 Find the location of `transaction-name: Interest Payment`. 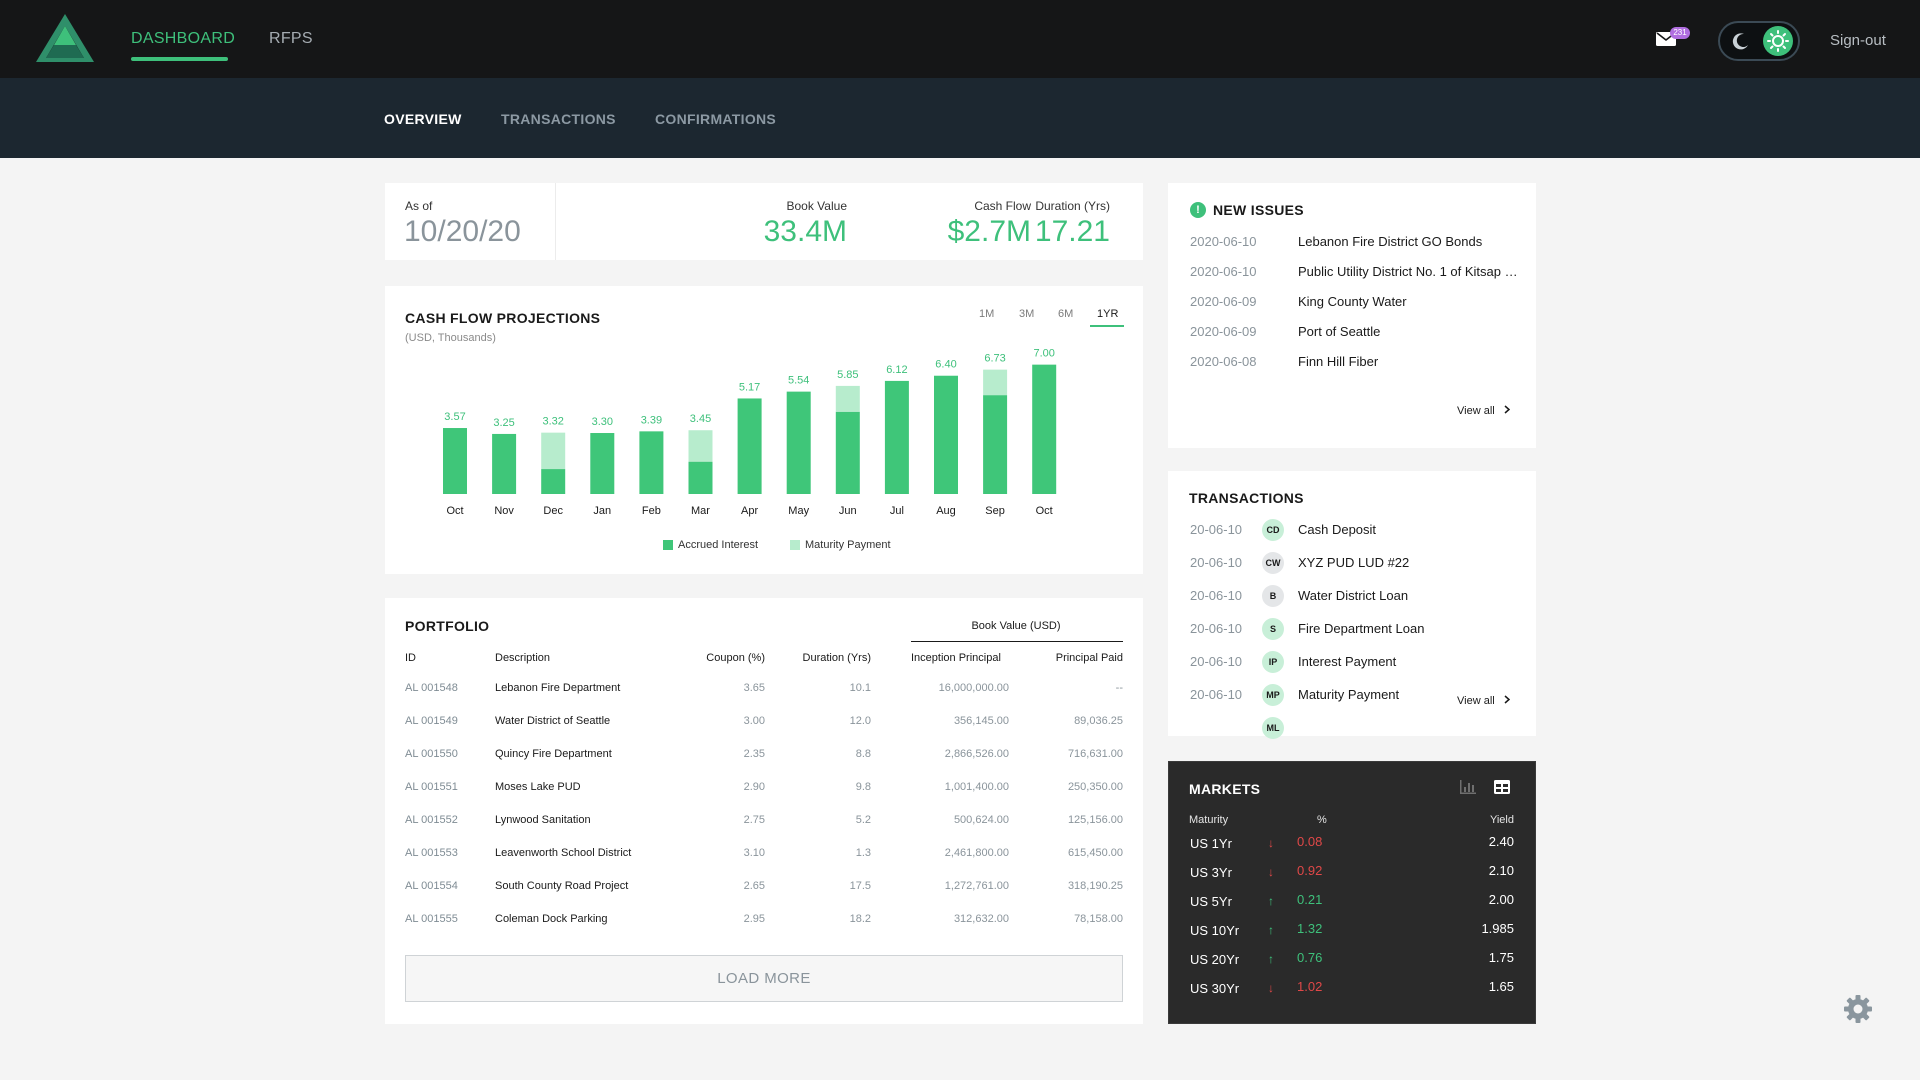

transaction-name: Interest Payment is located at coordinates (1347, 661).